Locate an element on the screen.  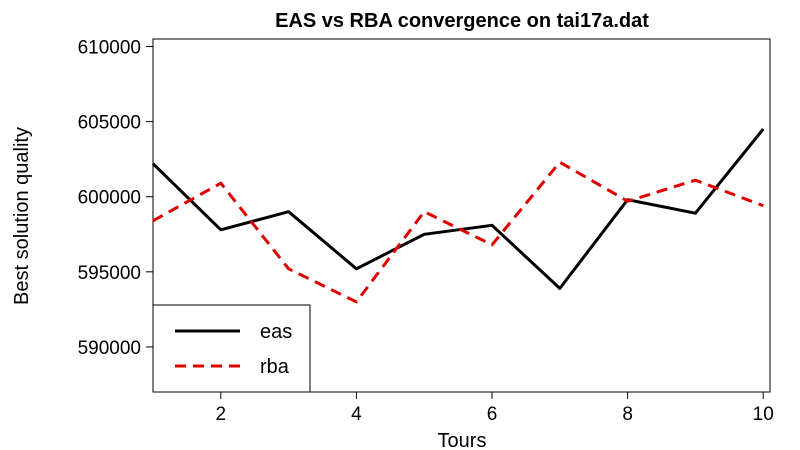
x-tick-label: 4 is located at coordinates (356, 414).